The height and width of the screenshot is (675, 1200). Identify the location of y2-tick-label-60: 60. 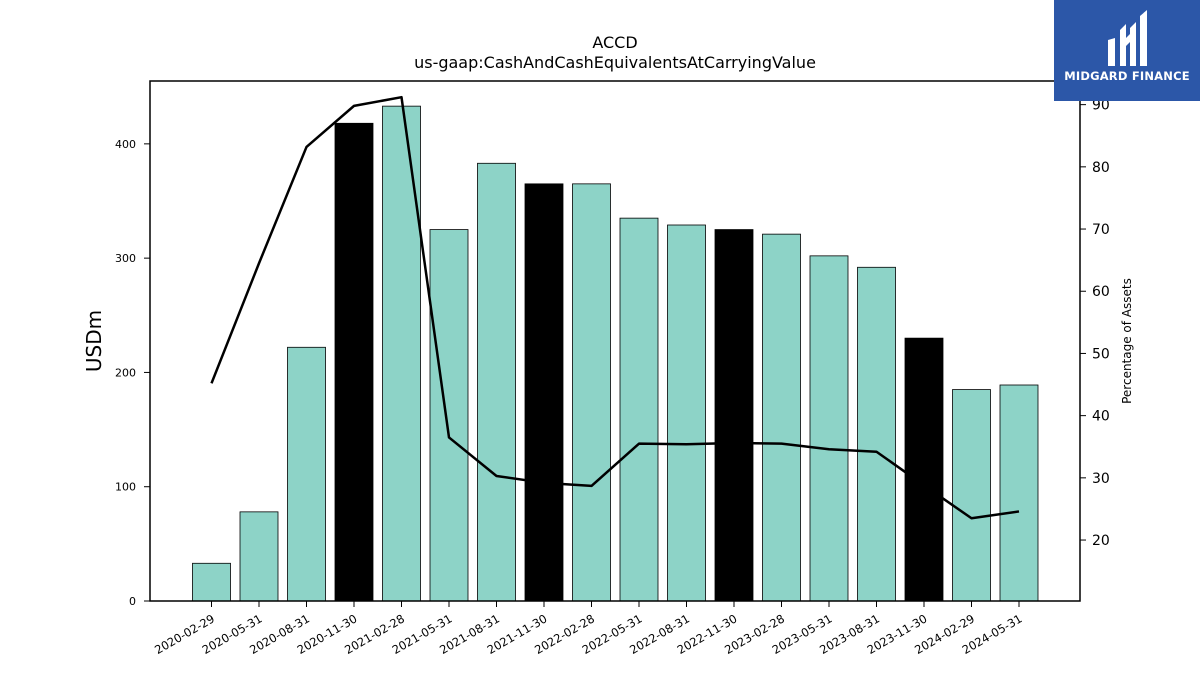
(1101, 292).